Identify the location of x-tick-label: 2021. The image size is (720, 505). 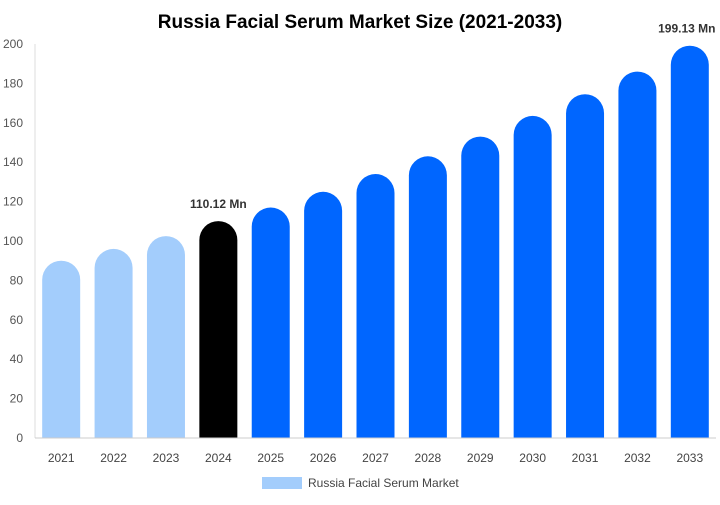
(61, 458).